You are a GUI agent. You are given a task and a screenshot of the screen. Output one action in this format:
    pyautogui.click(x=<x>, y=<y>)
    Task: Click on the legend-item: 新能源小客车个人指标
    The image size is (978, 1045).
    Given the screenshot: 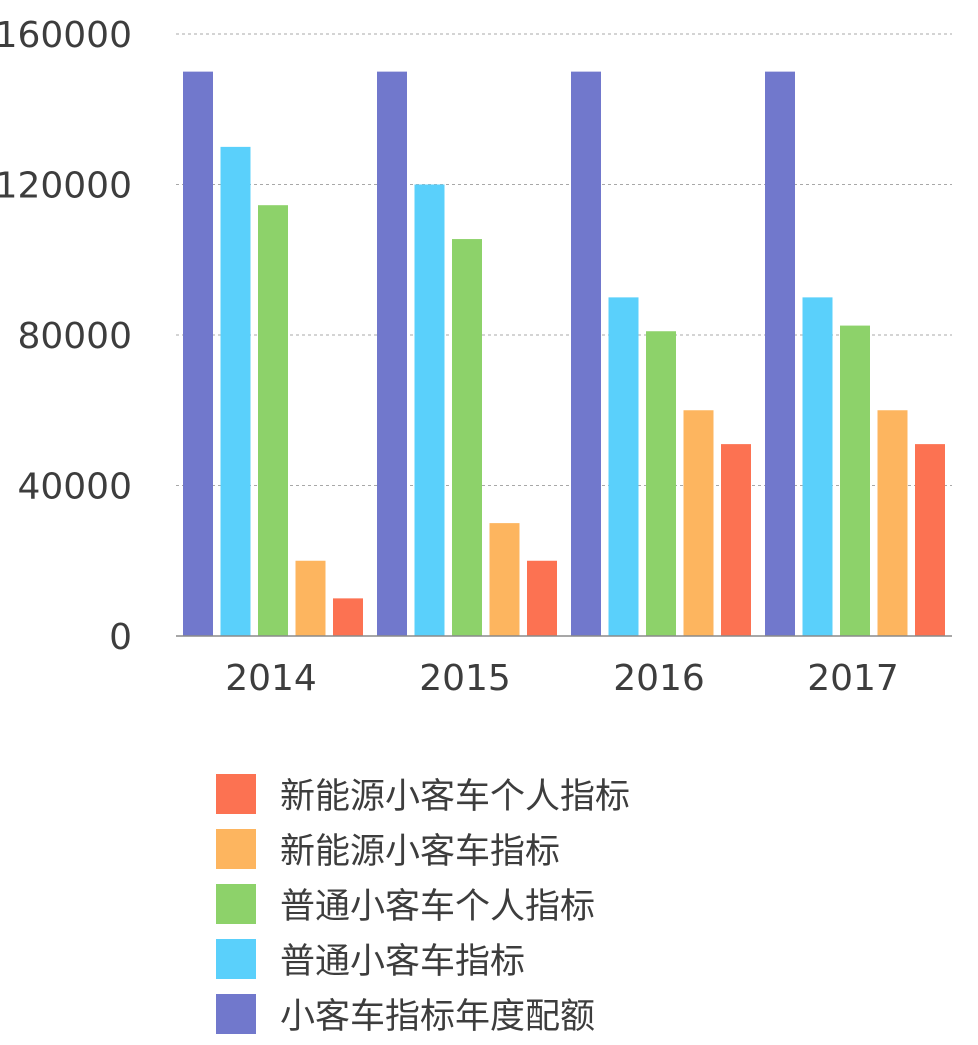 What is the action you would take?
    pyautogui.click(x=423, y=793)
    